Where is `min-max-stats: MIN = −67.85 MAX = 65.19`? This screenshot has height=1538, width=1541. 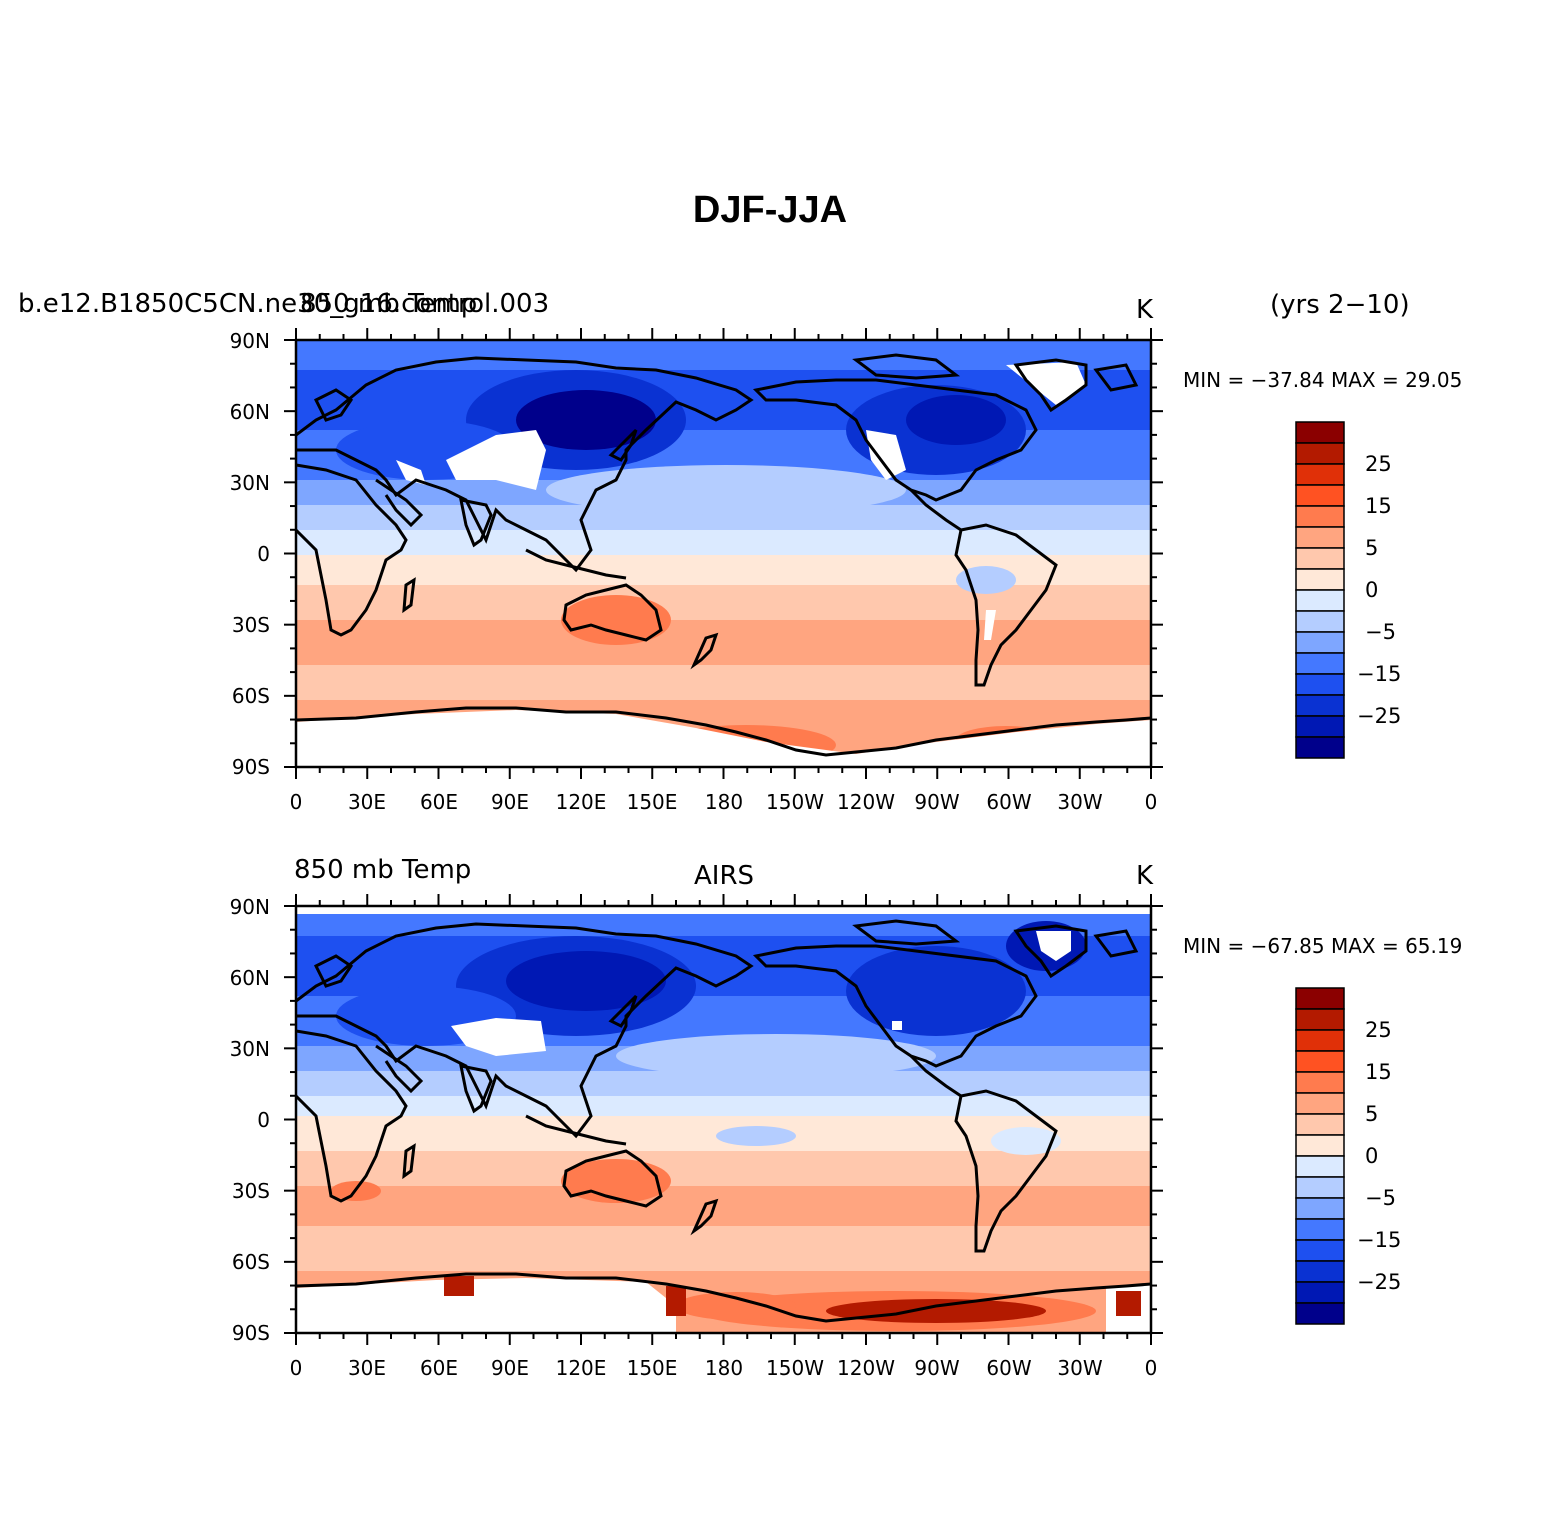
min-max-stats: MIN = −67.85 MAX = 65.19 is located at coordinates (1322, 946).